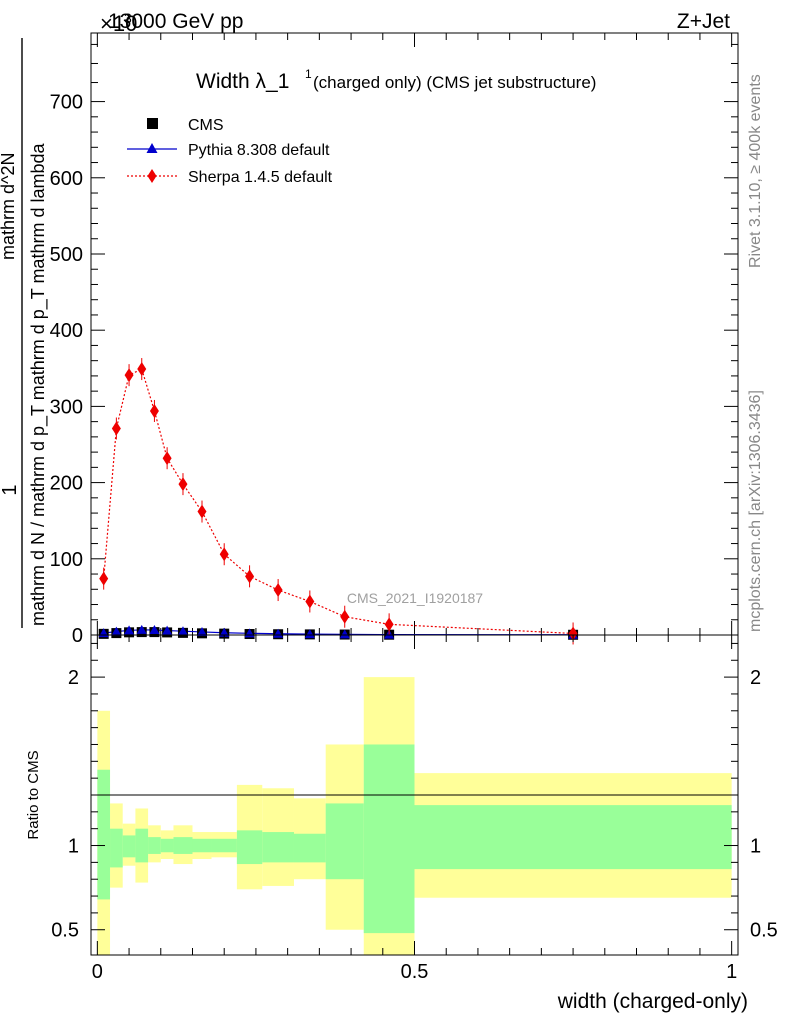 The image size is (786, 1024). What do you see at coordinates (65, 931) in the screenshot?
I see `ratio-y-tick-label: 0.5` at bounding box center [65, 931].